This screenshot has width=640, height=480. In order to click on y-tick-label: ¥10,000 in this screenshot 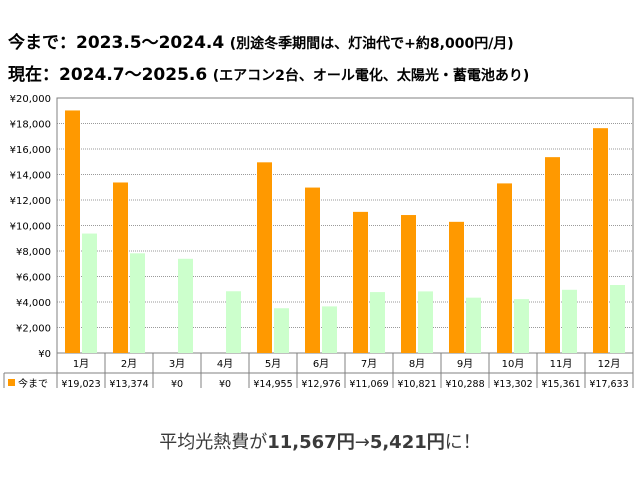, I will do `click(30, 227)`.